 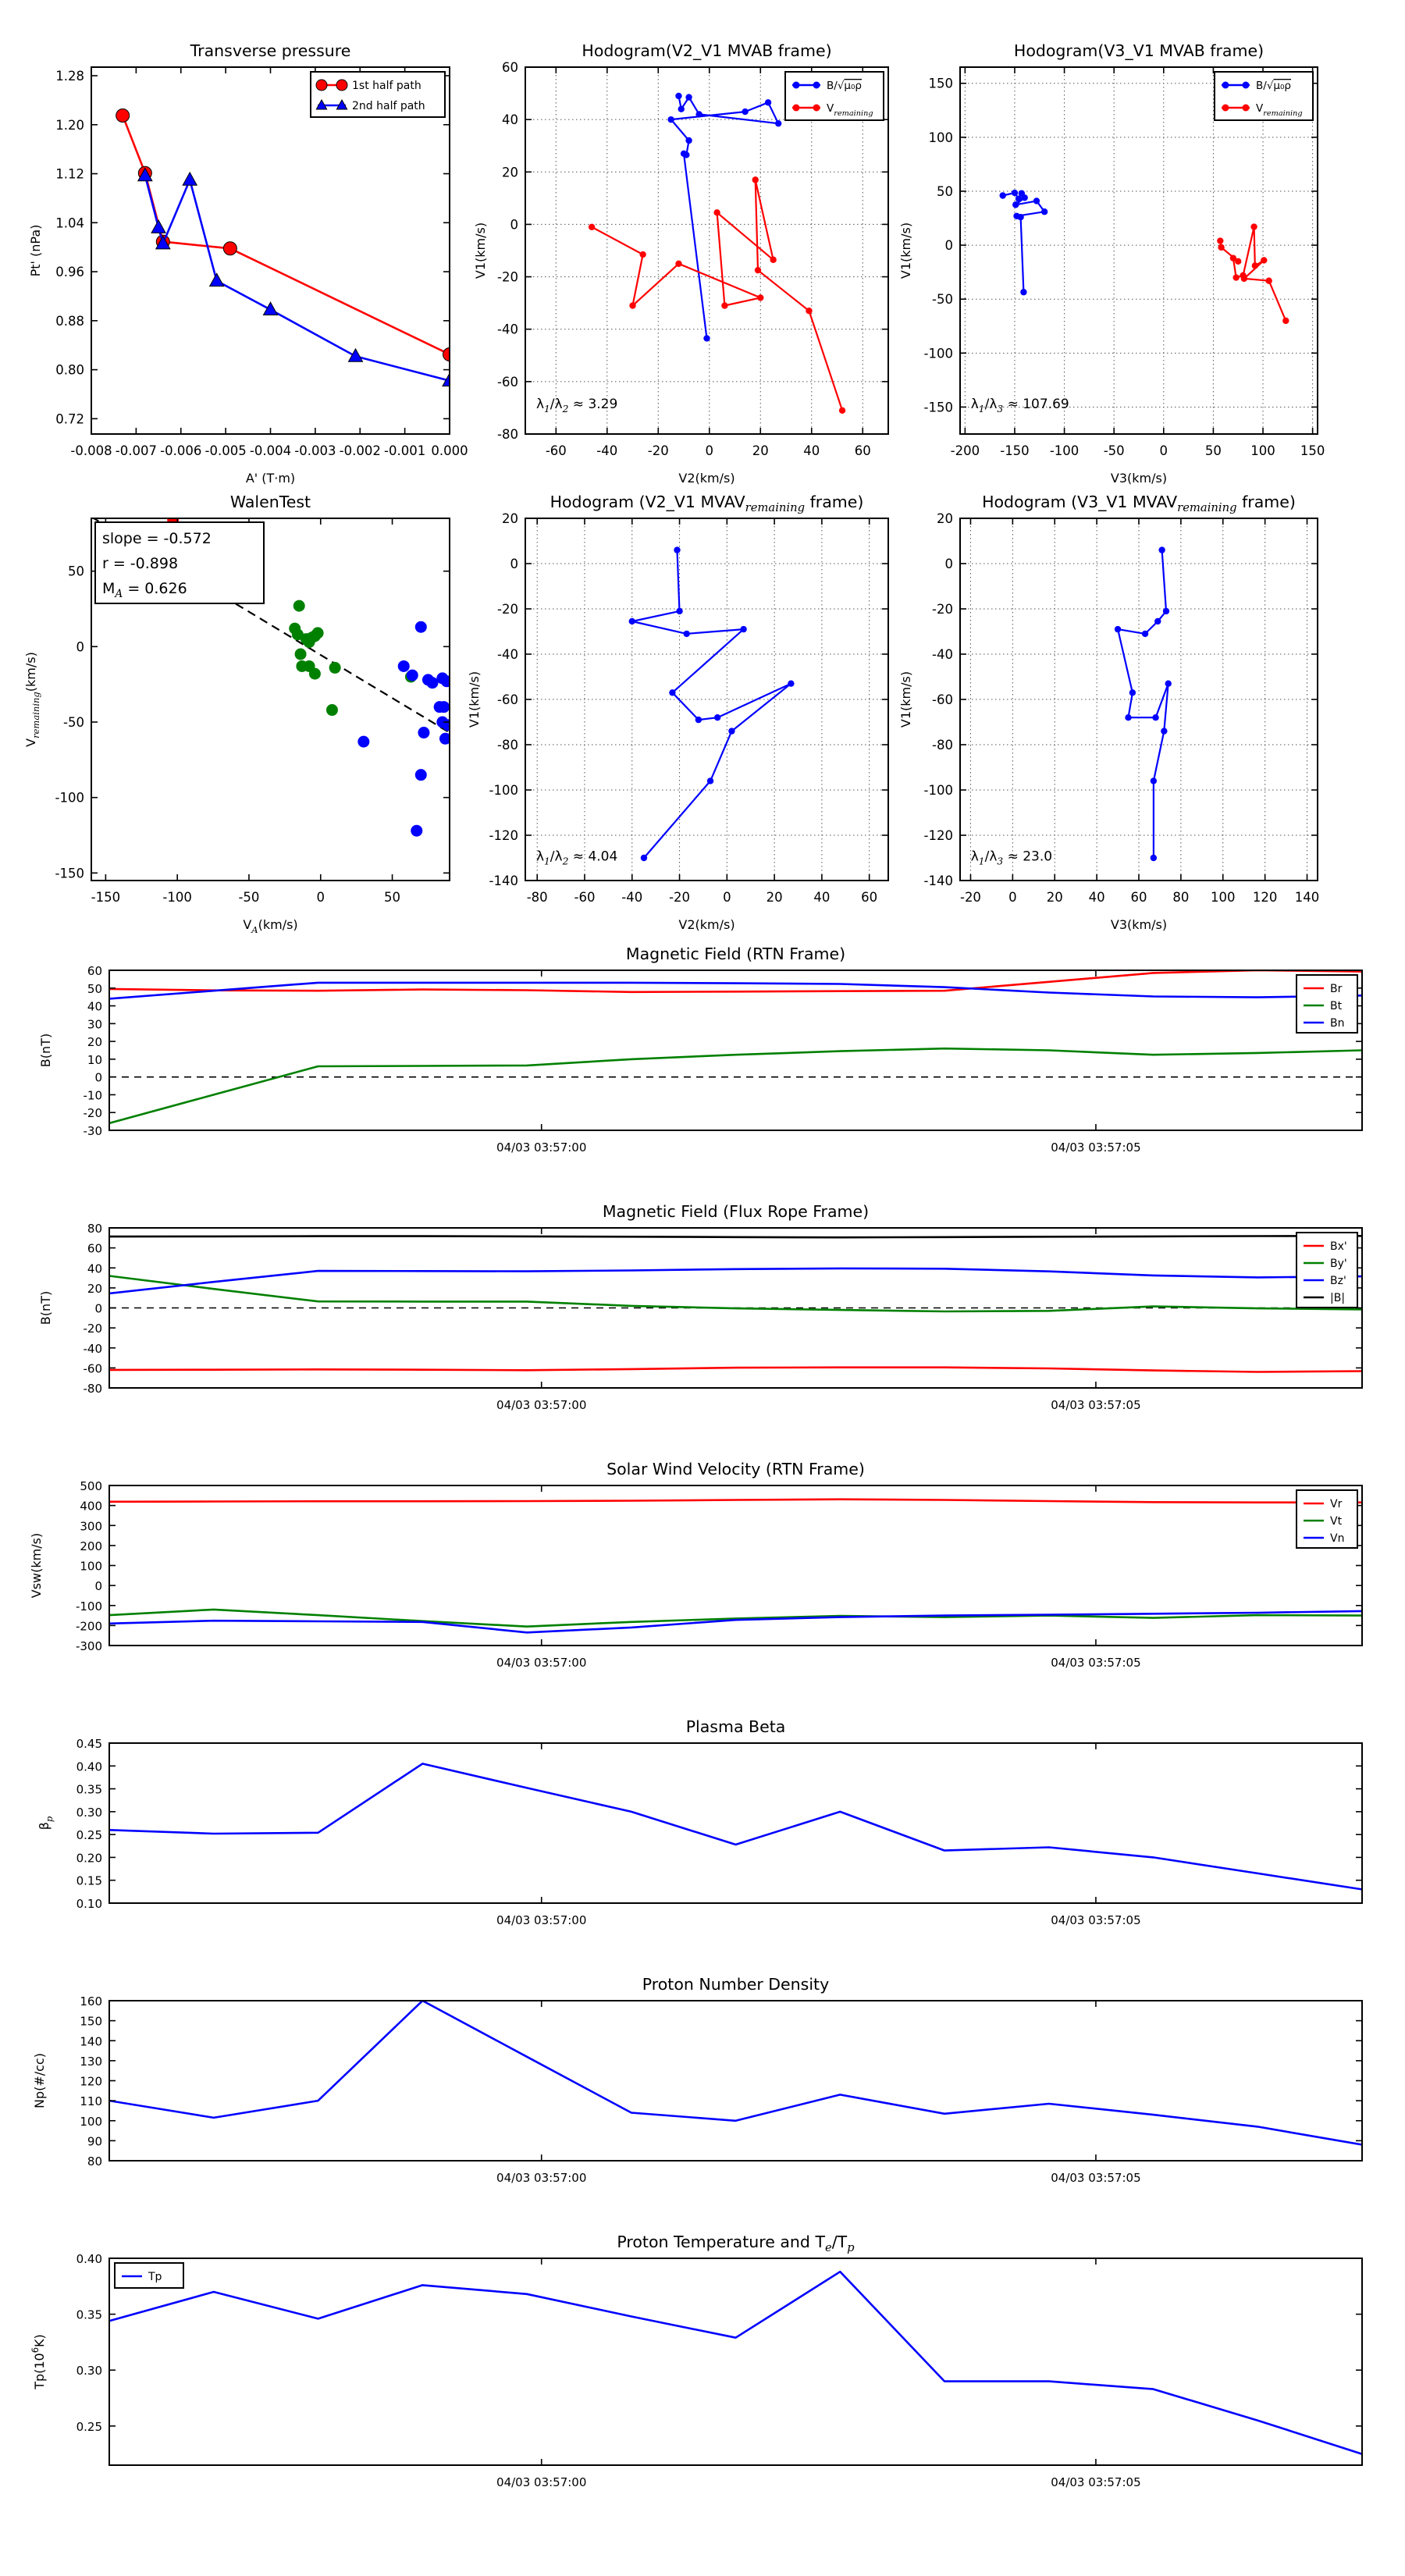 What do you see at coordinates (585, 898) in the screenshot?
I see `x-tick-label: -60` at bounding box center [585, 898].